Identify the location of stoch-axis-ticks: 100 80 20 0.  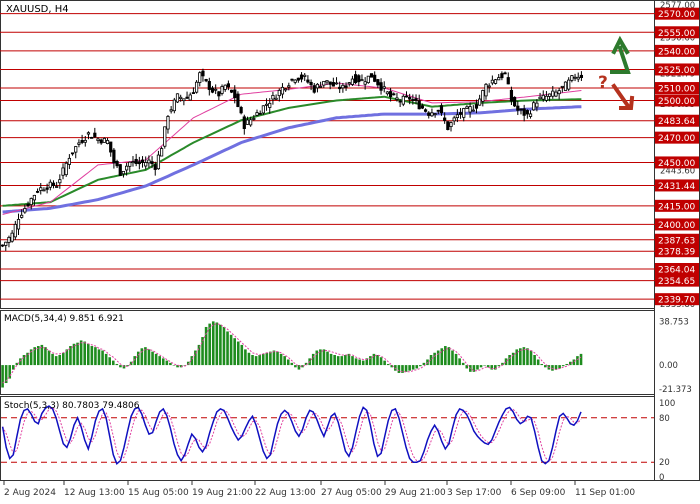
(667, 441).